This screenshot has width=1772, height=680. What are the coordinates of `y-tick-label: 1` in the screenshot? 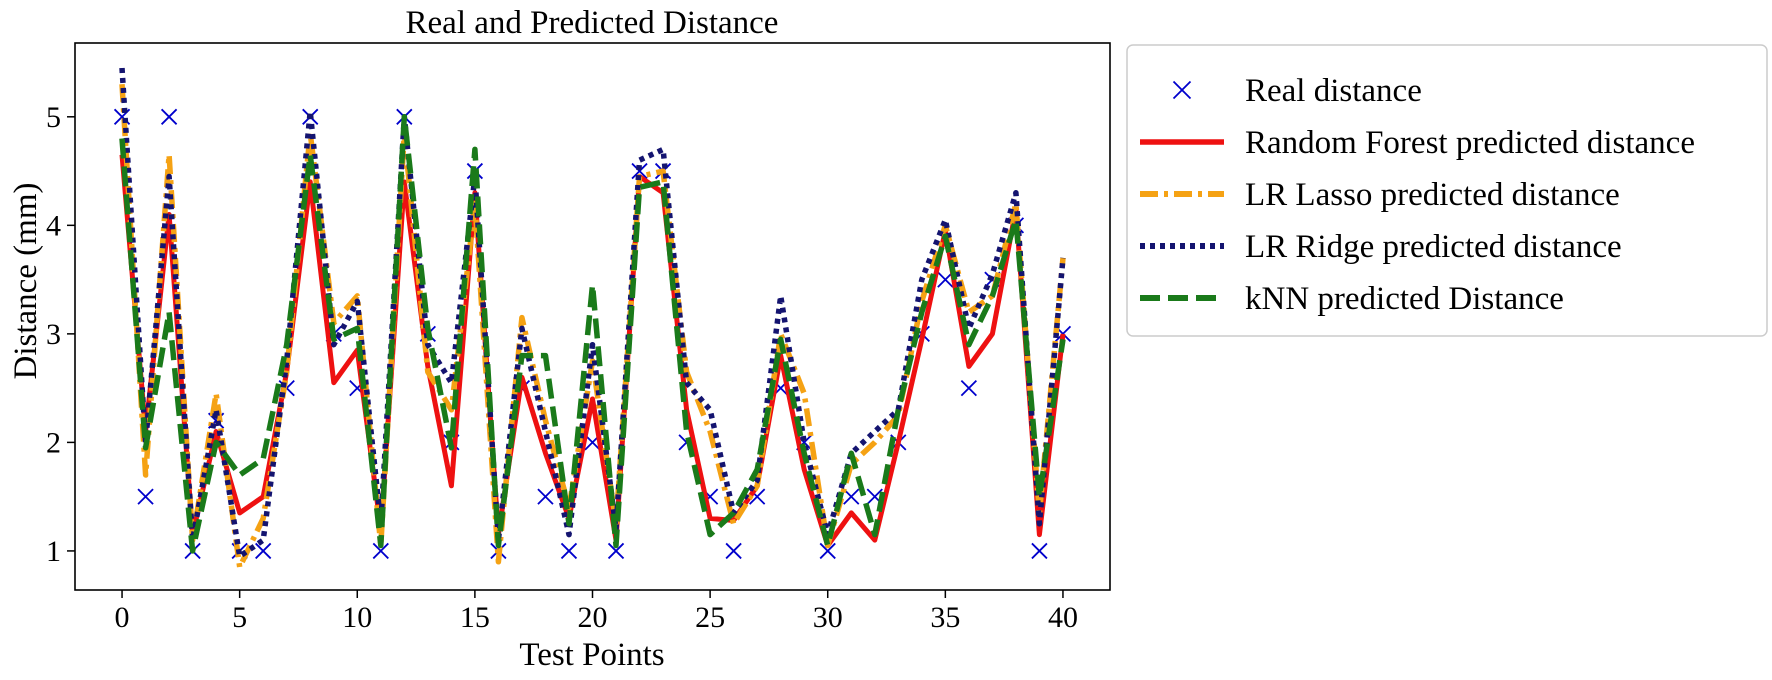 It's located at (53, 551).